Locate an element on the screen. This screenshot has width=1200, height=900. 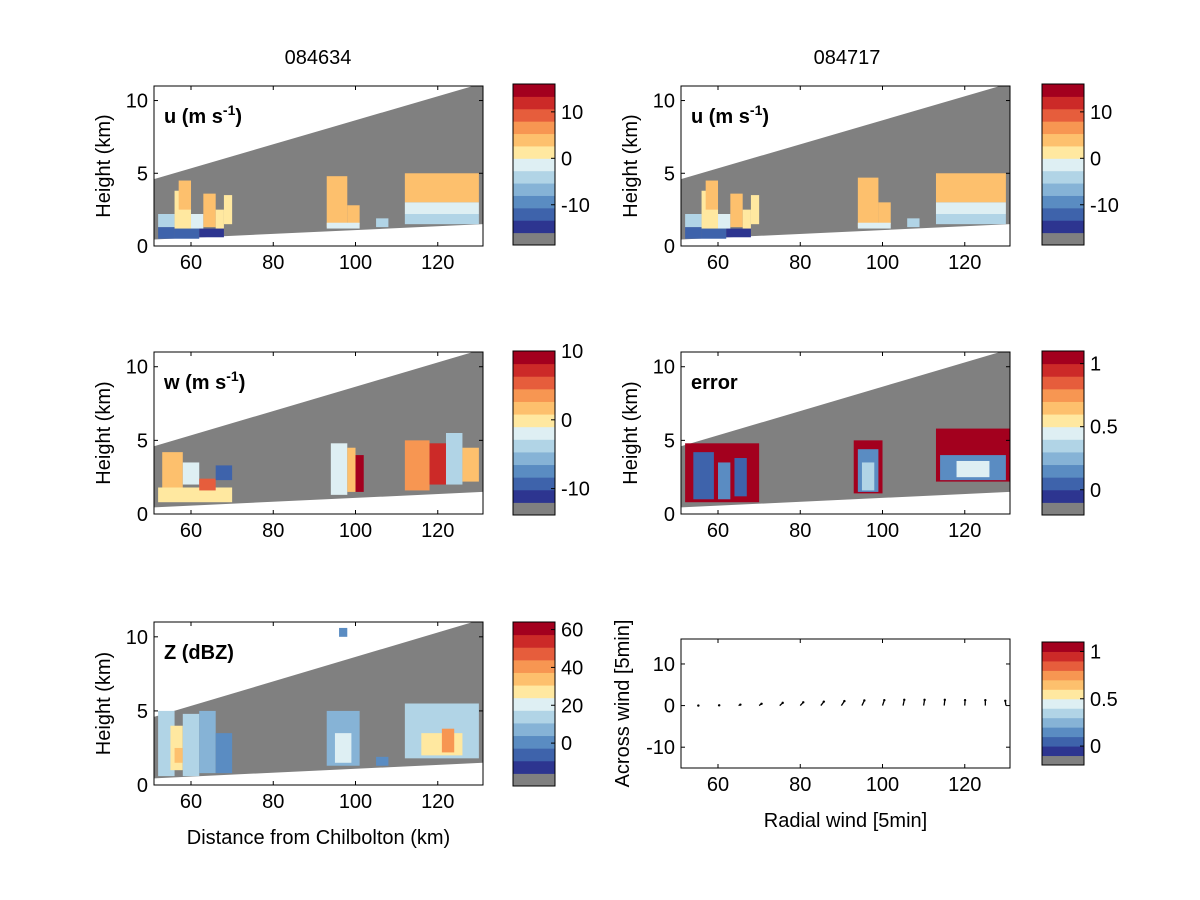
y-axis-label: Height (km) is located at coordinates (104, 165).